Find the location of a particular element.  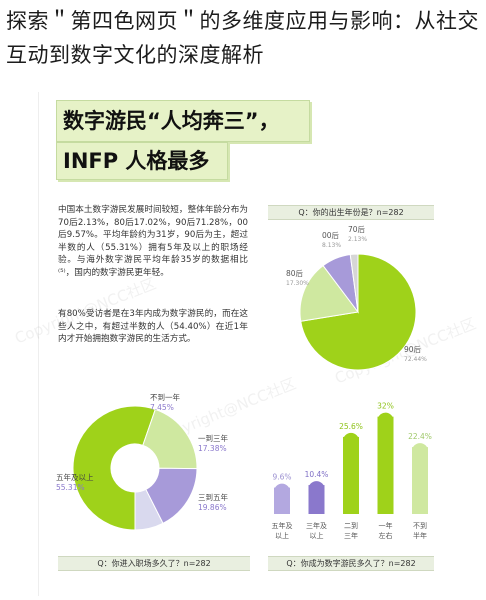

bar-category-label: 左右 is located at coordinates (386, 535).